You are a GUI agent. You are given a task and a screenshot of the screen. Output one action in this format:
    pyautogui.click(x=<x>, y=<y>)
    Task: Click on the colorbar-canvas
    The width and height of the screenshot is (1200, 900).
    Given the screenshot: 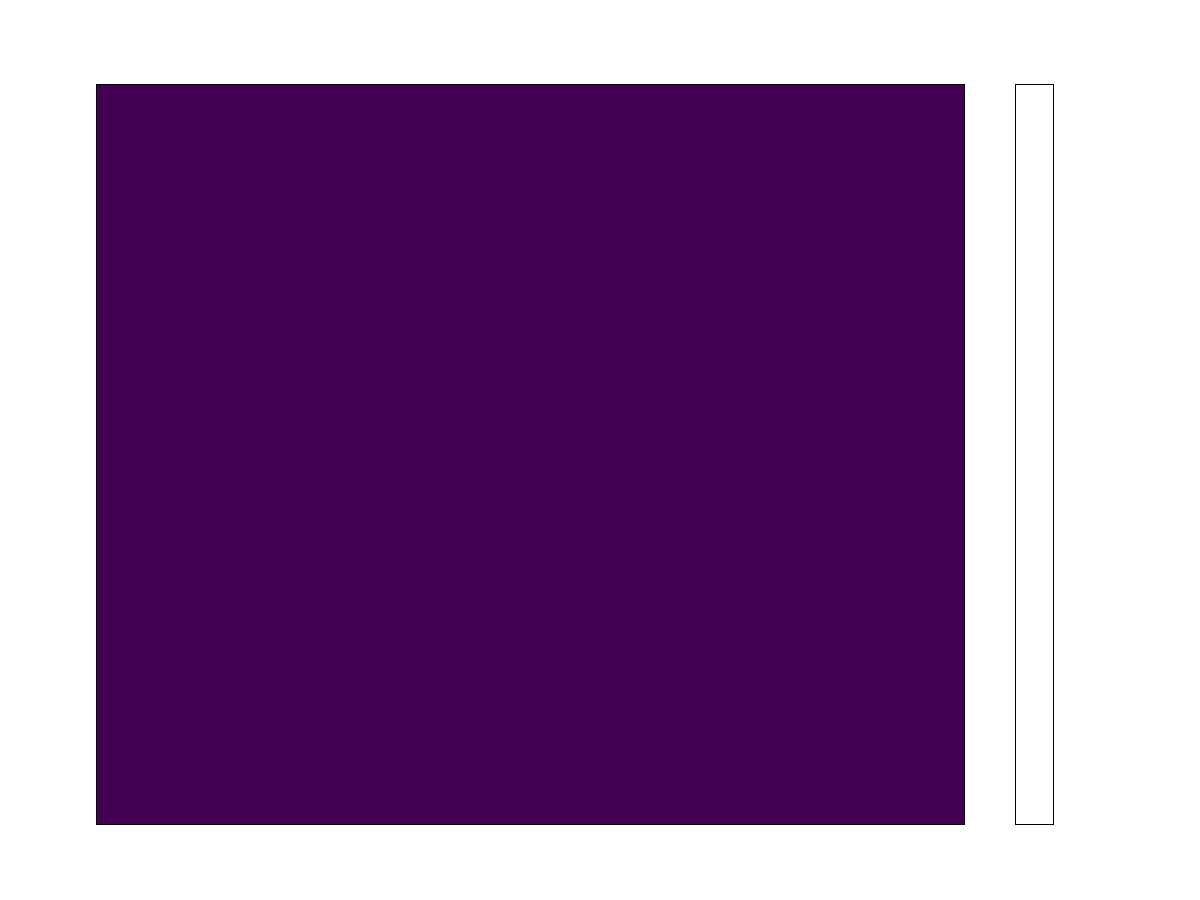 What is the action you would take?
    pyautogui.click(x=1034, y=454)
    